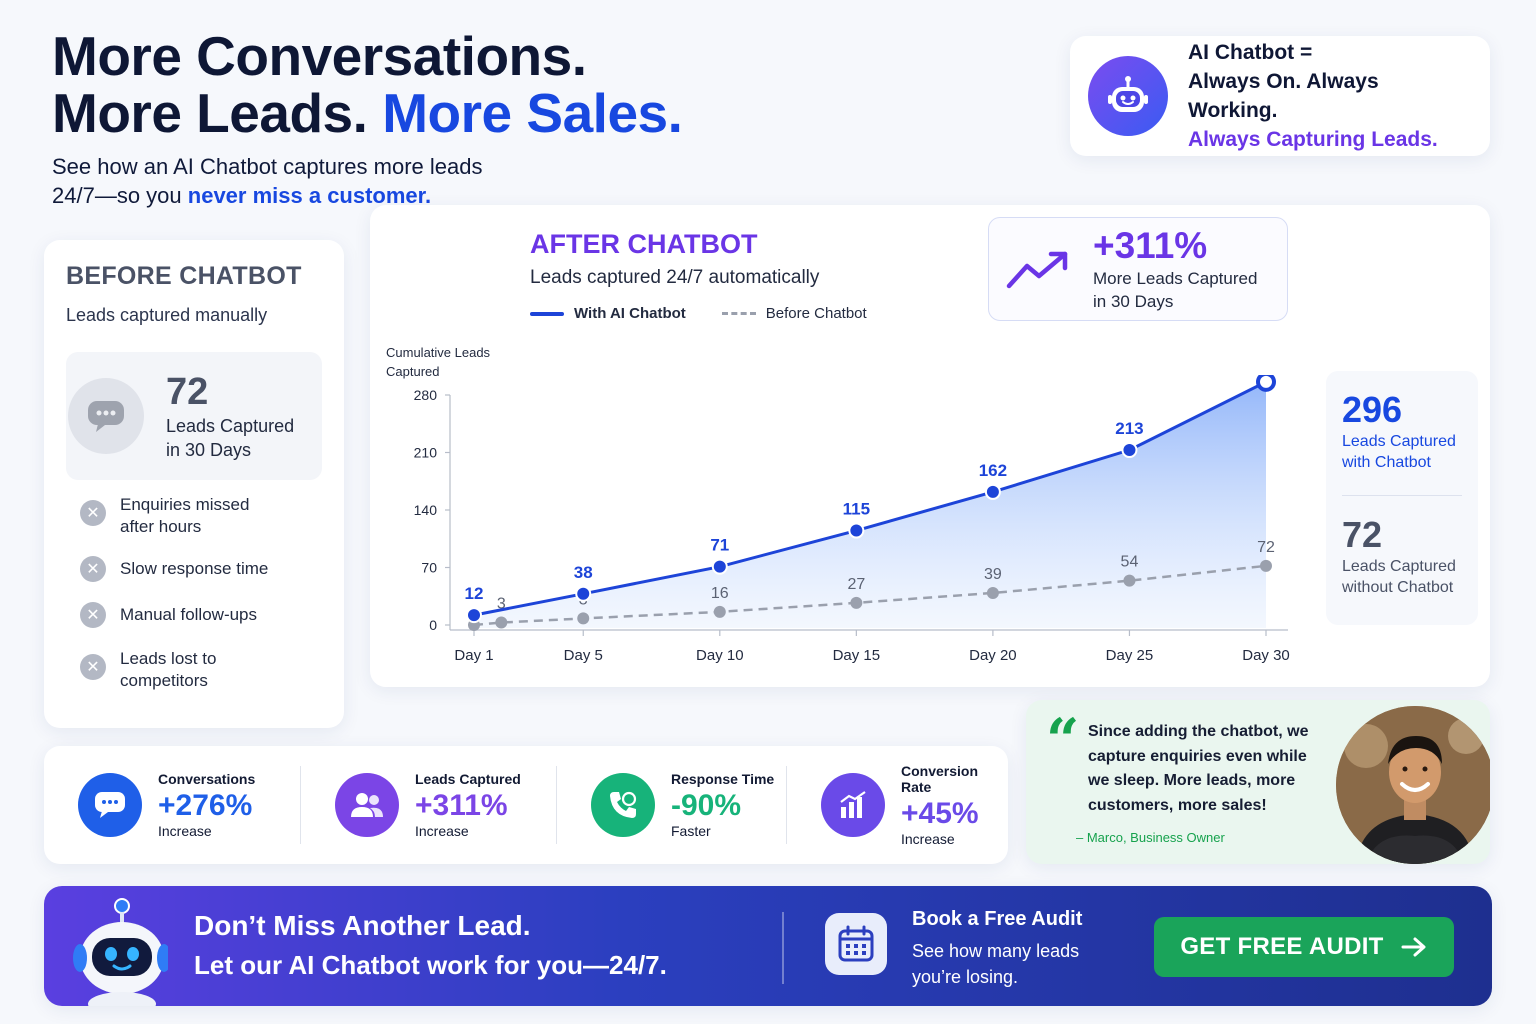  I want to click on phone-icon, so click(623, 805).